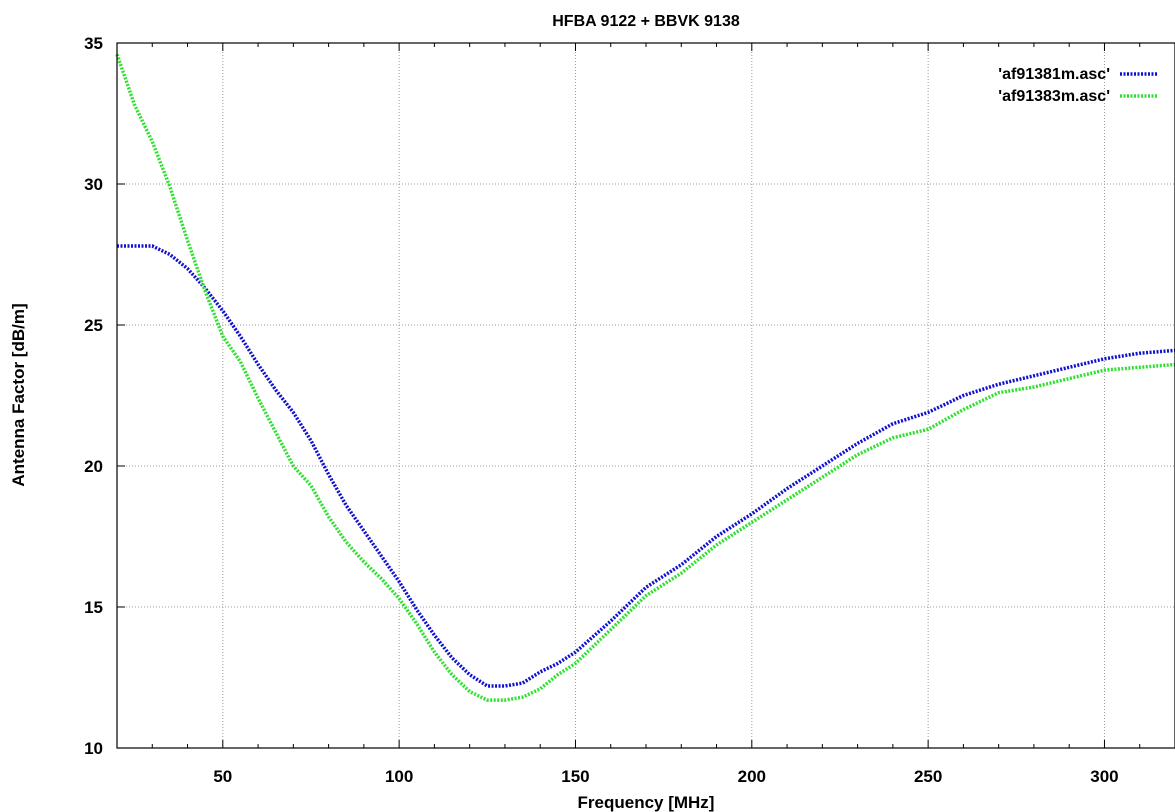  I want to click on y-tick-label: 25, so click(93, 325).